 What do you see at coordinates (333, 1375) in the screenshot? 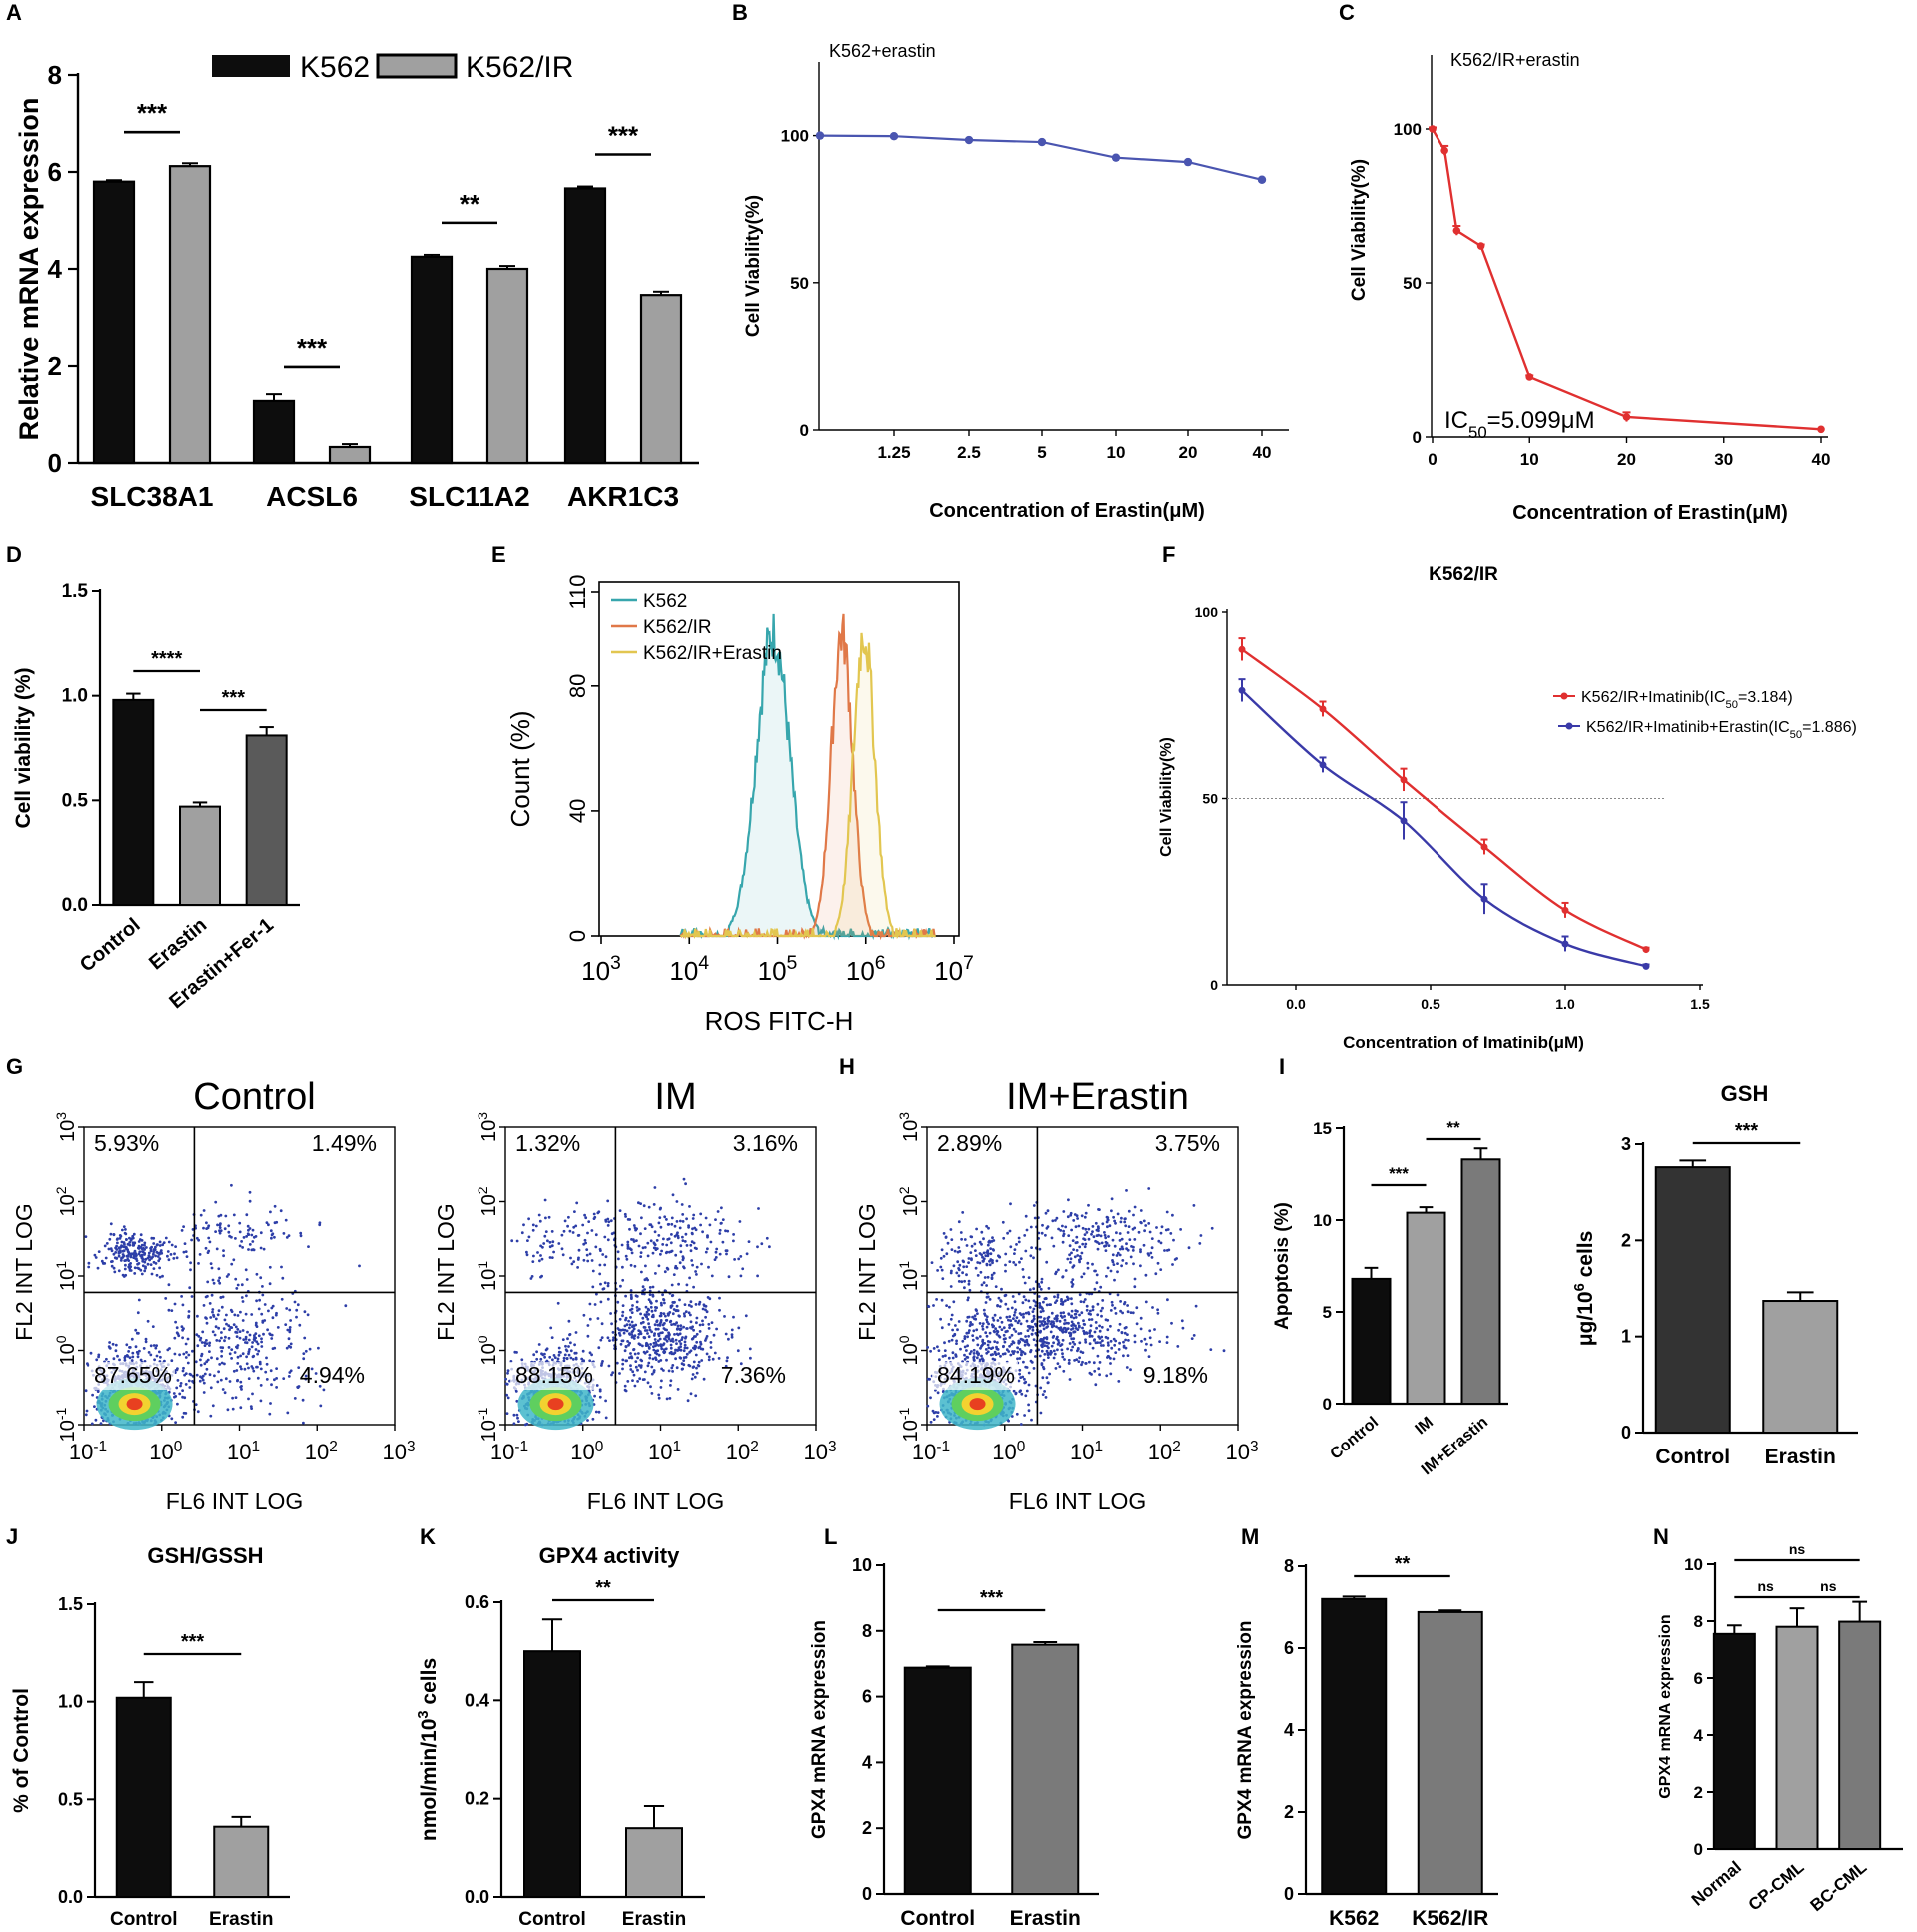
I see `quadrant-label-lr: 4.94%` at bounding box center [333, 1375].